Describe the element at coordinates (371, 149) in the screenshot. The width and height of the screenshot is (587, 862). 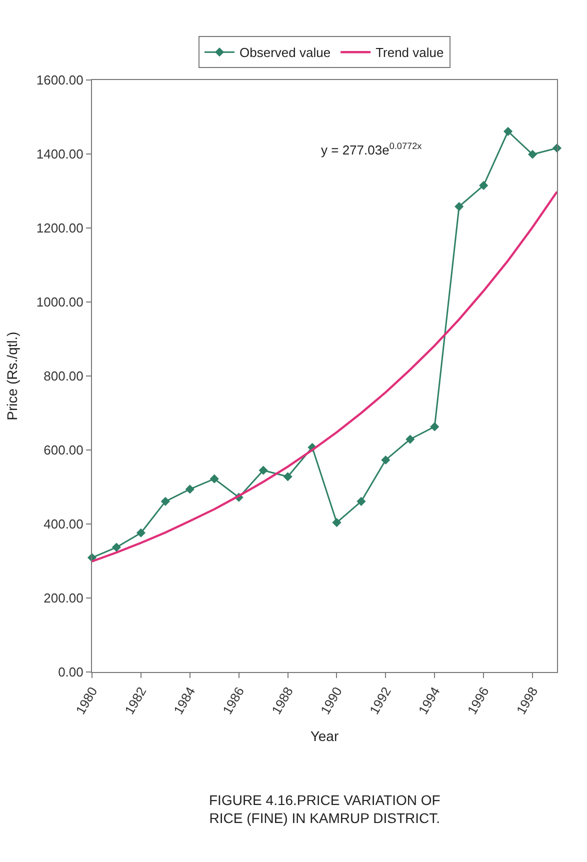
I see `annotation: y = 277.03e$^{0.0772x}$` at that location.